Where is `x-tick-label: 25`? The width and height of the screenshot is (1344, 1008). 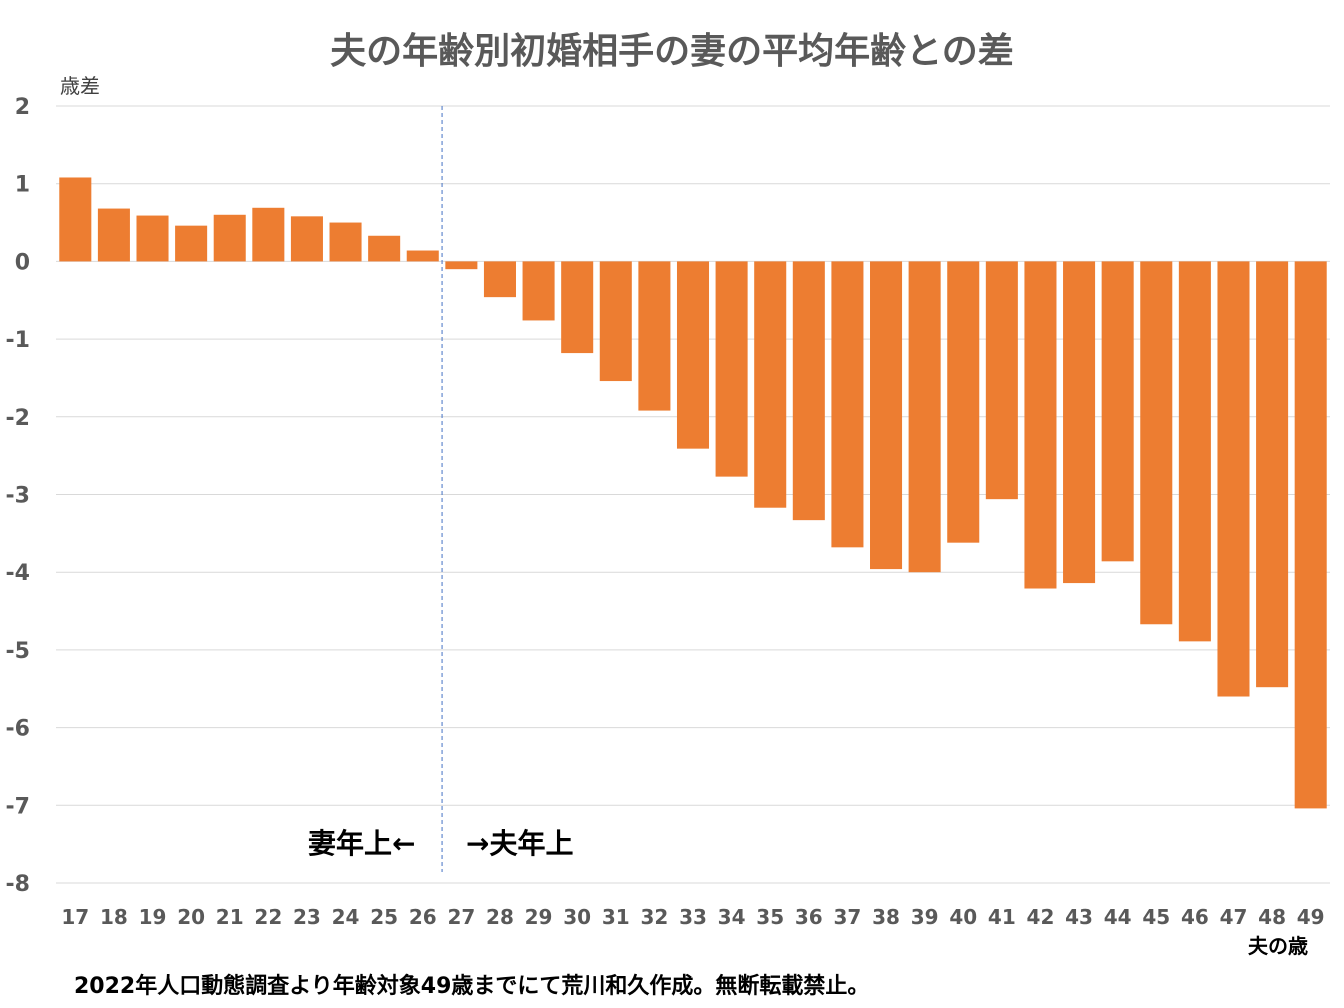 x-tick-label: 25 is located at coordinates (384, 917).